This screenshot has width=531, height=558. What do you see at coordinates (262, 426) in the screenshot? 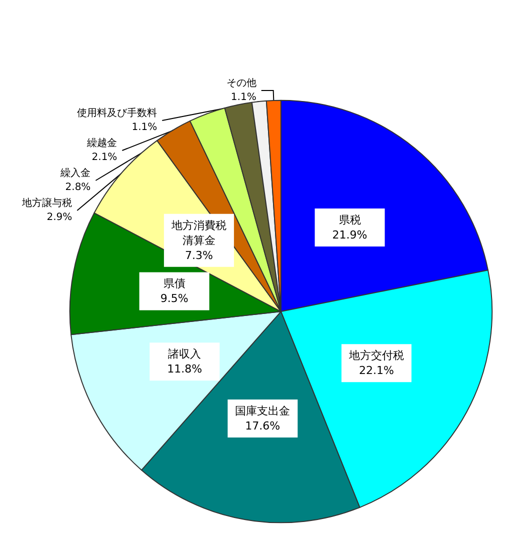
I see `data-label: 17.6%` at bounding box center [262, 426].